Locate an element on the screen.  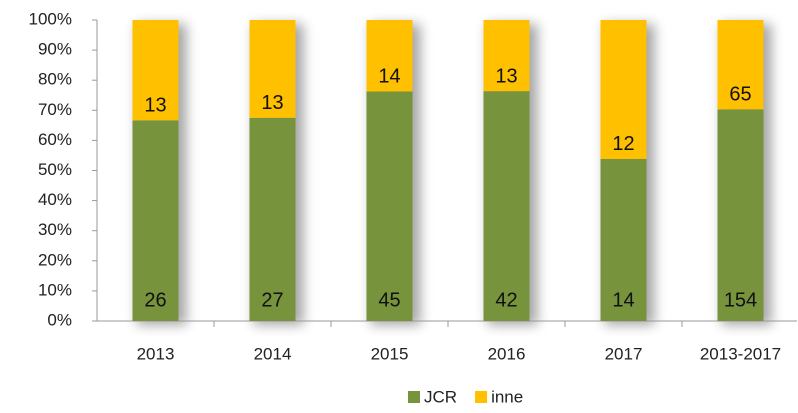
data-label: 12 is located at coordinates (623, 144).